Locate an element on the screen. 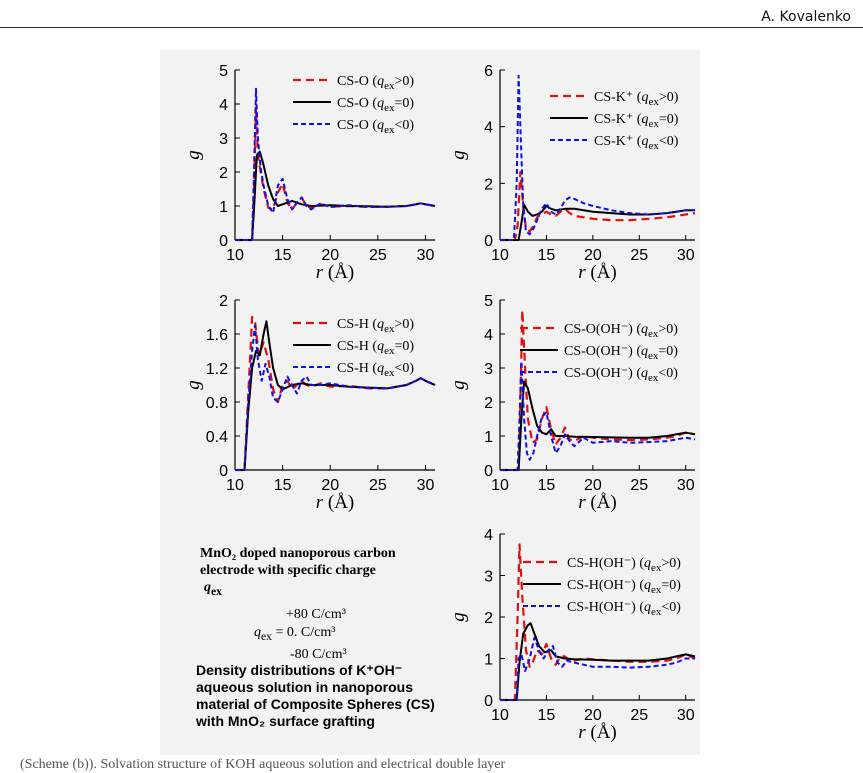  desc-line1: Density distributions of K⁺OH⁻ is located at coordinates (299, 670).